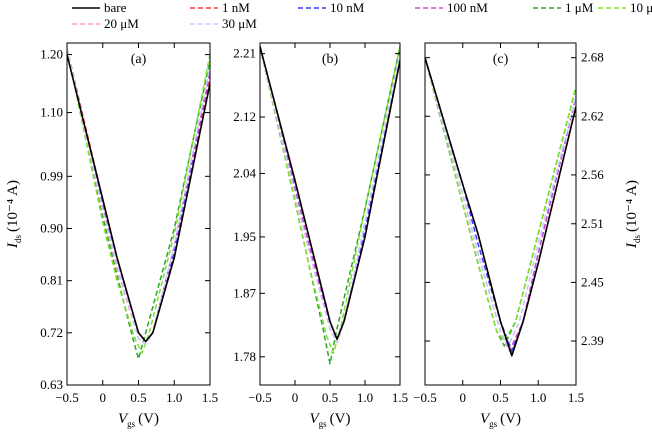  What do you see at coordinates (244, 356) in the screenshot?
I see `y-tick-label: 1.78` at bounding box center [244, 356].